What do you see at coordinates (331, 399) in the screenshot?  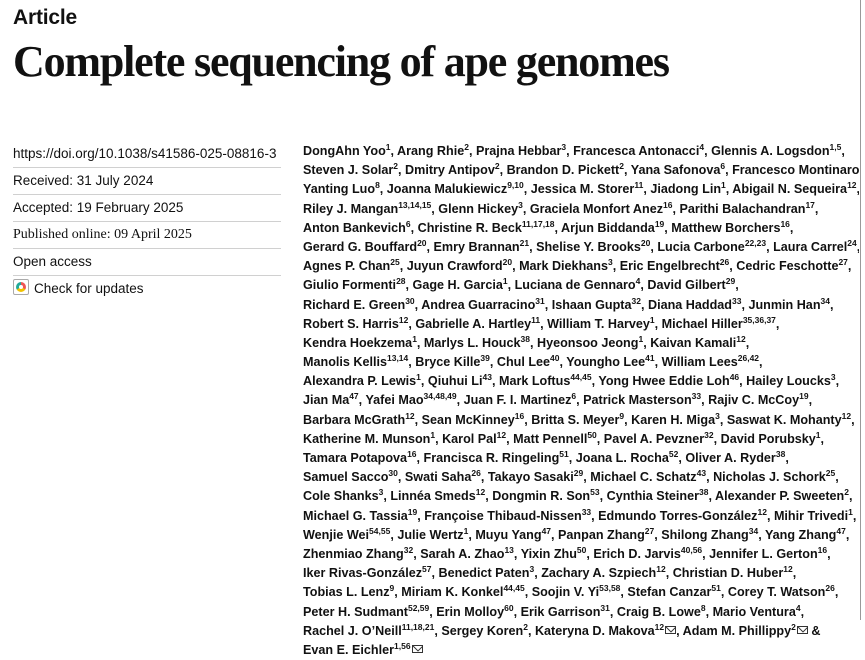 I see `author-name: Jian Ma47` at bounding box center [331, 399].